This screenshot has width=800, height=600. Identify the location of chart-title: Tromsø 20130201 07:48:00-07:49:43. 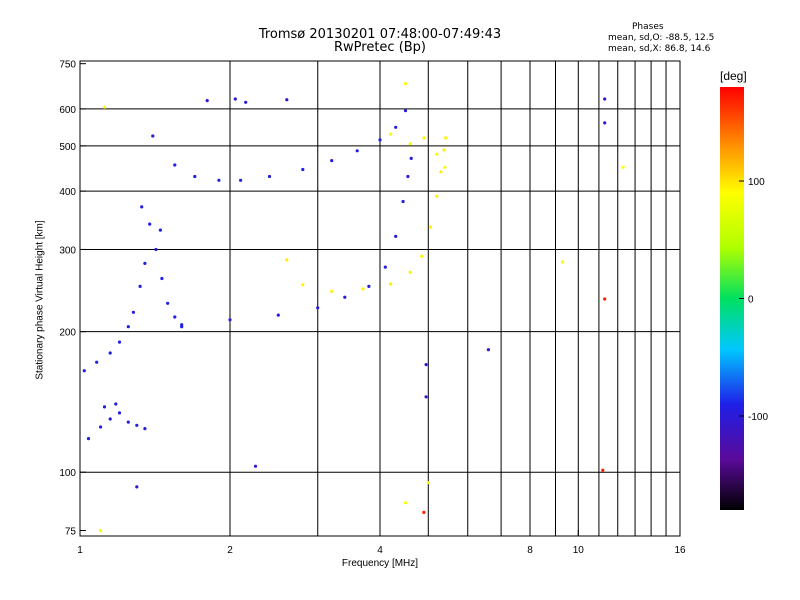
(380, 34).